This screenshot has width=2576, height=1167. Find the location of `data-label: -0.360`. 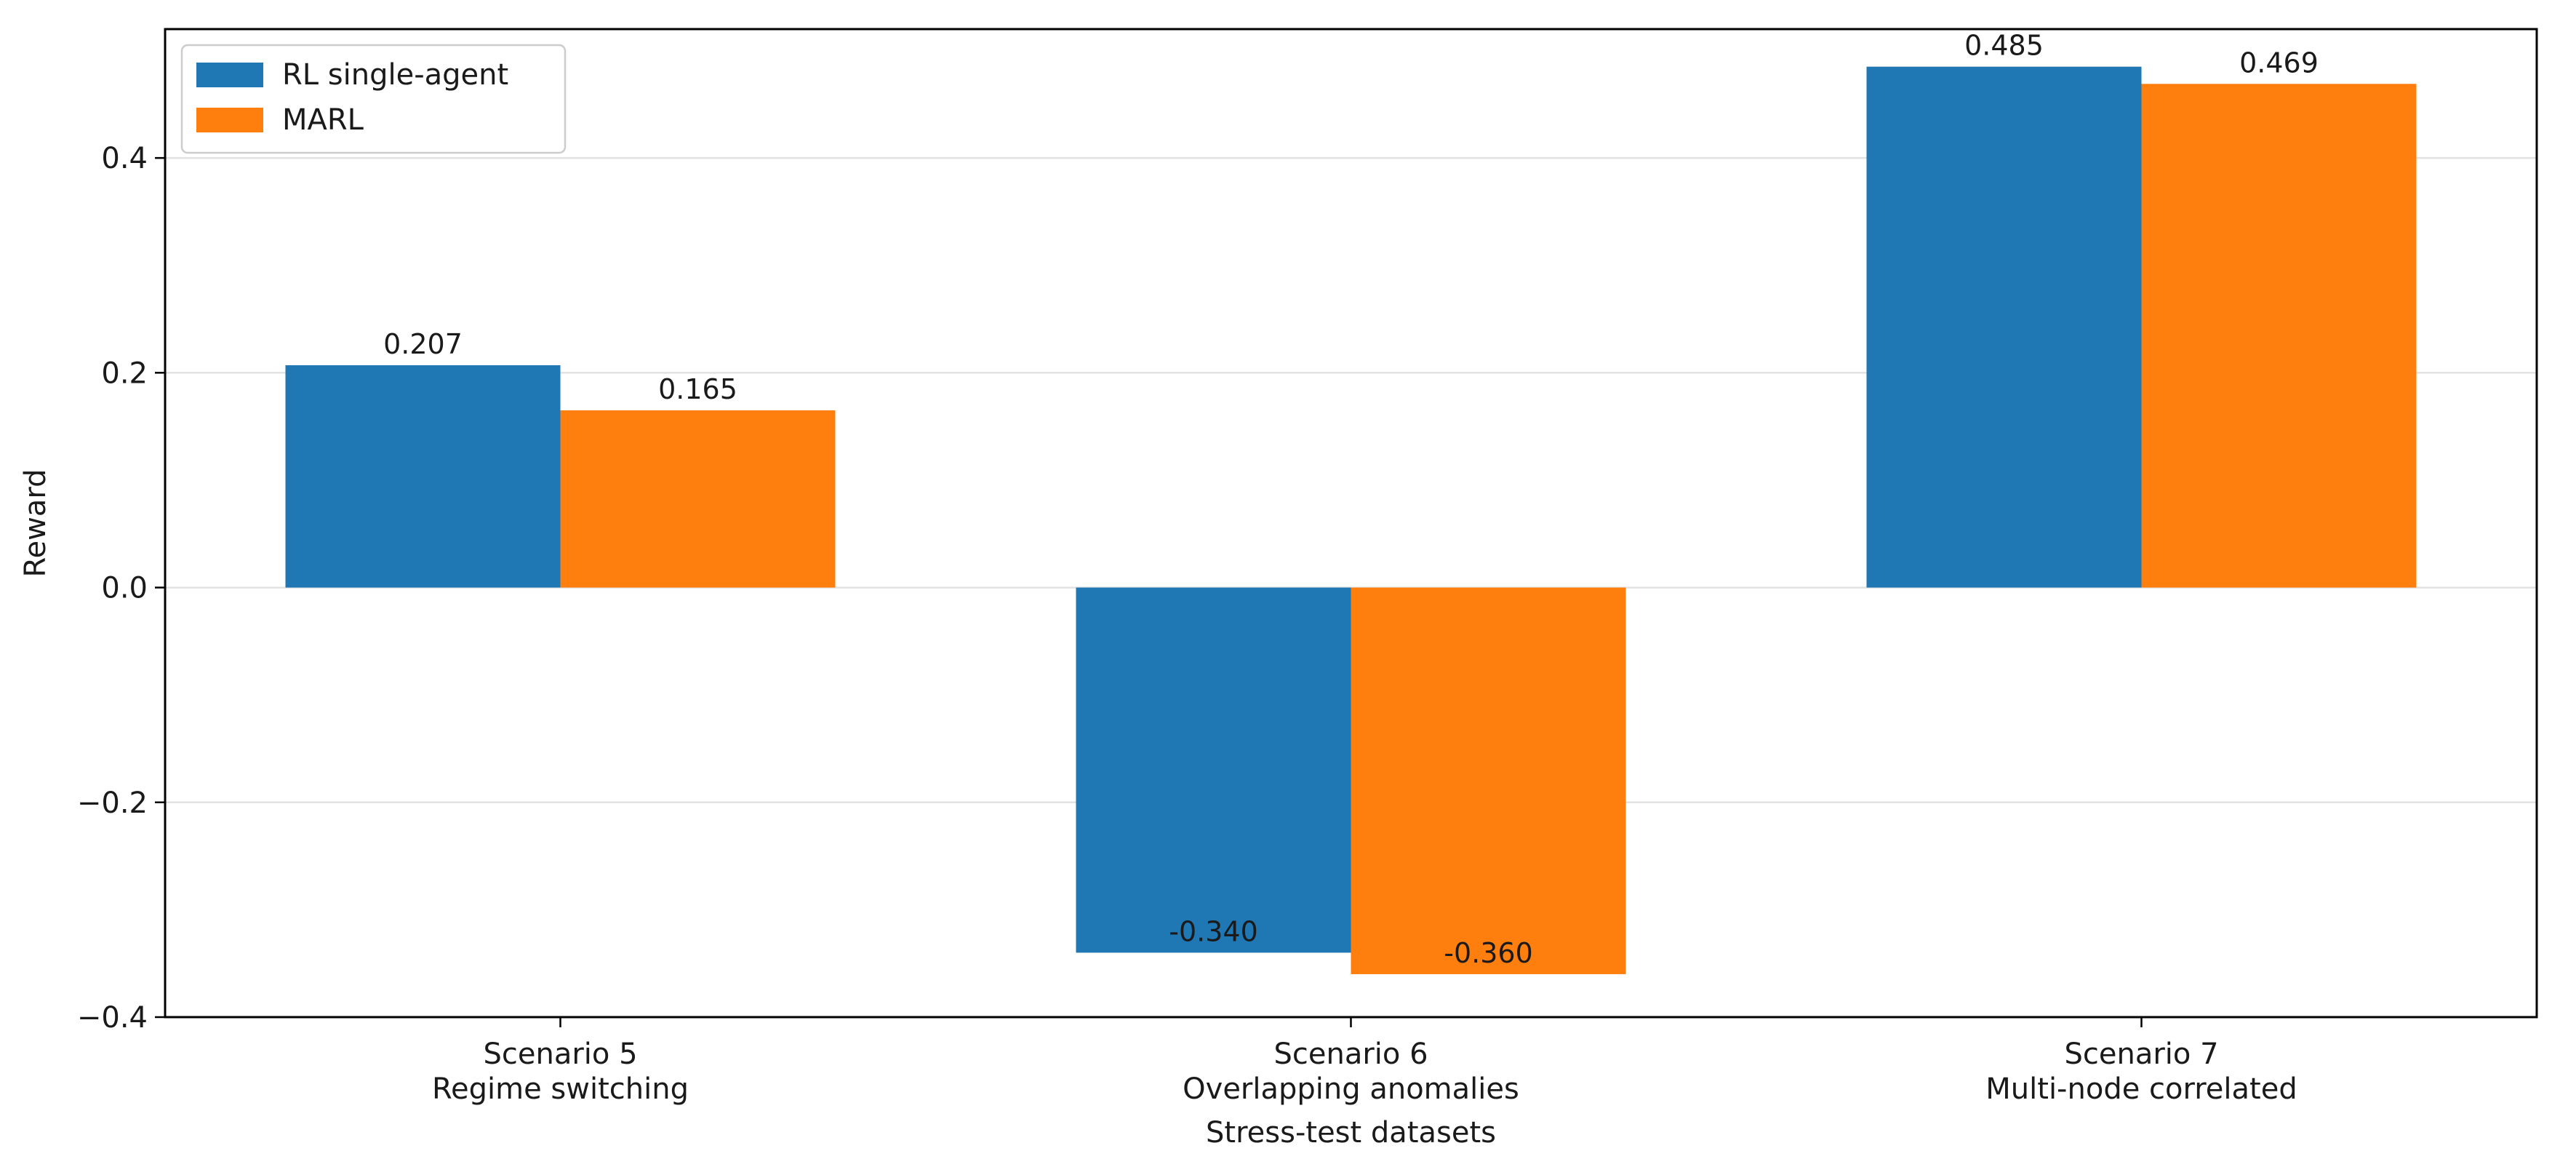

data-label: -0.360 is located at coordinates (1488, 953).